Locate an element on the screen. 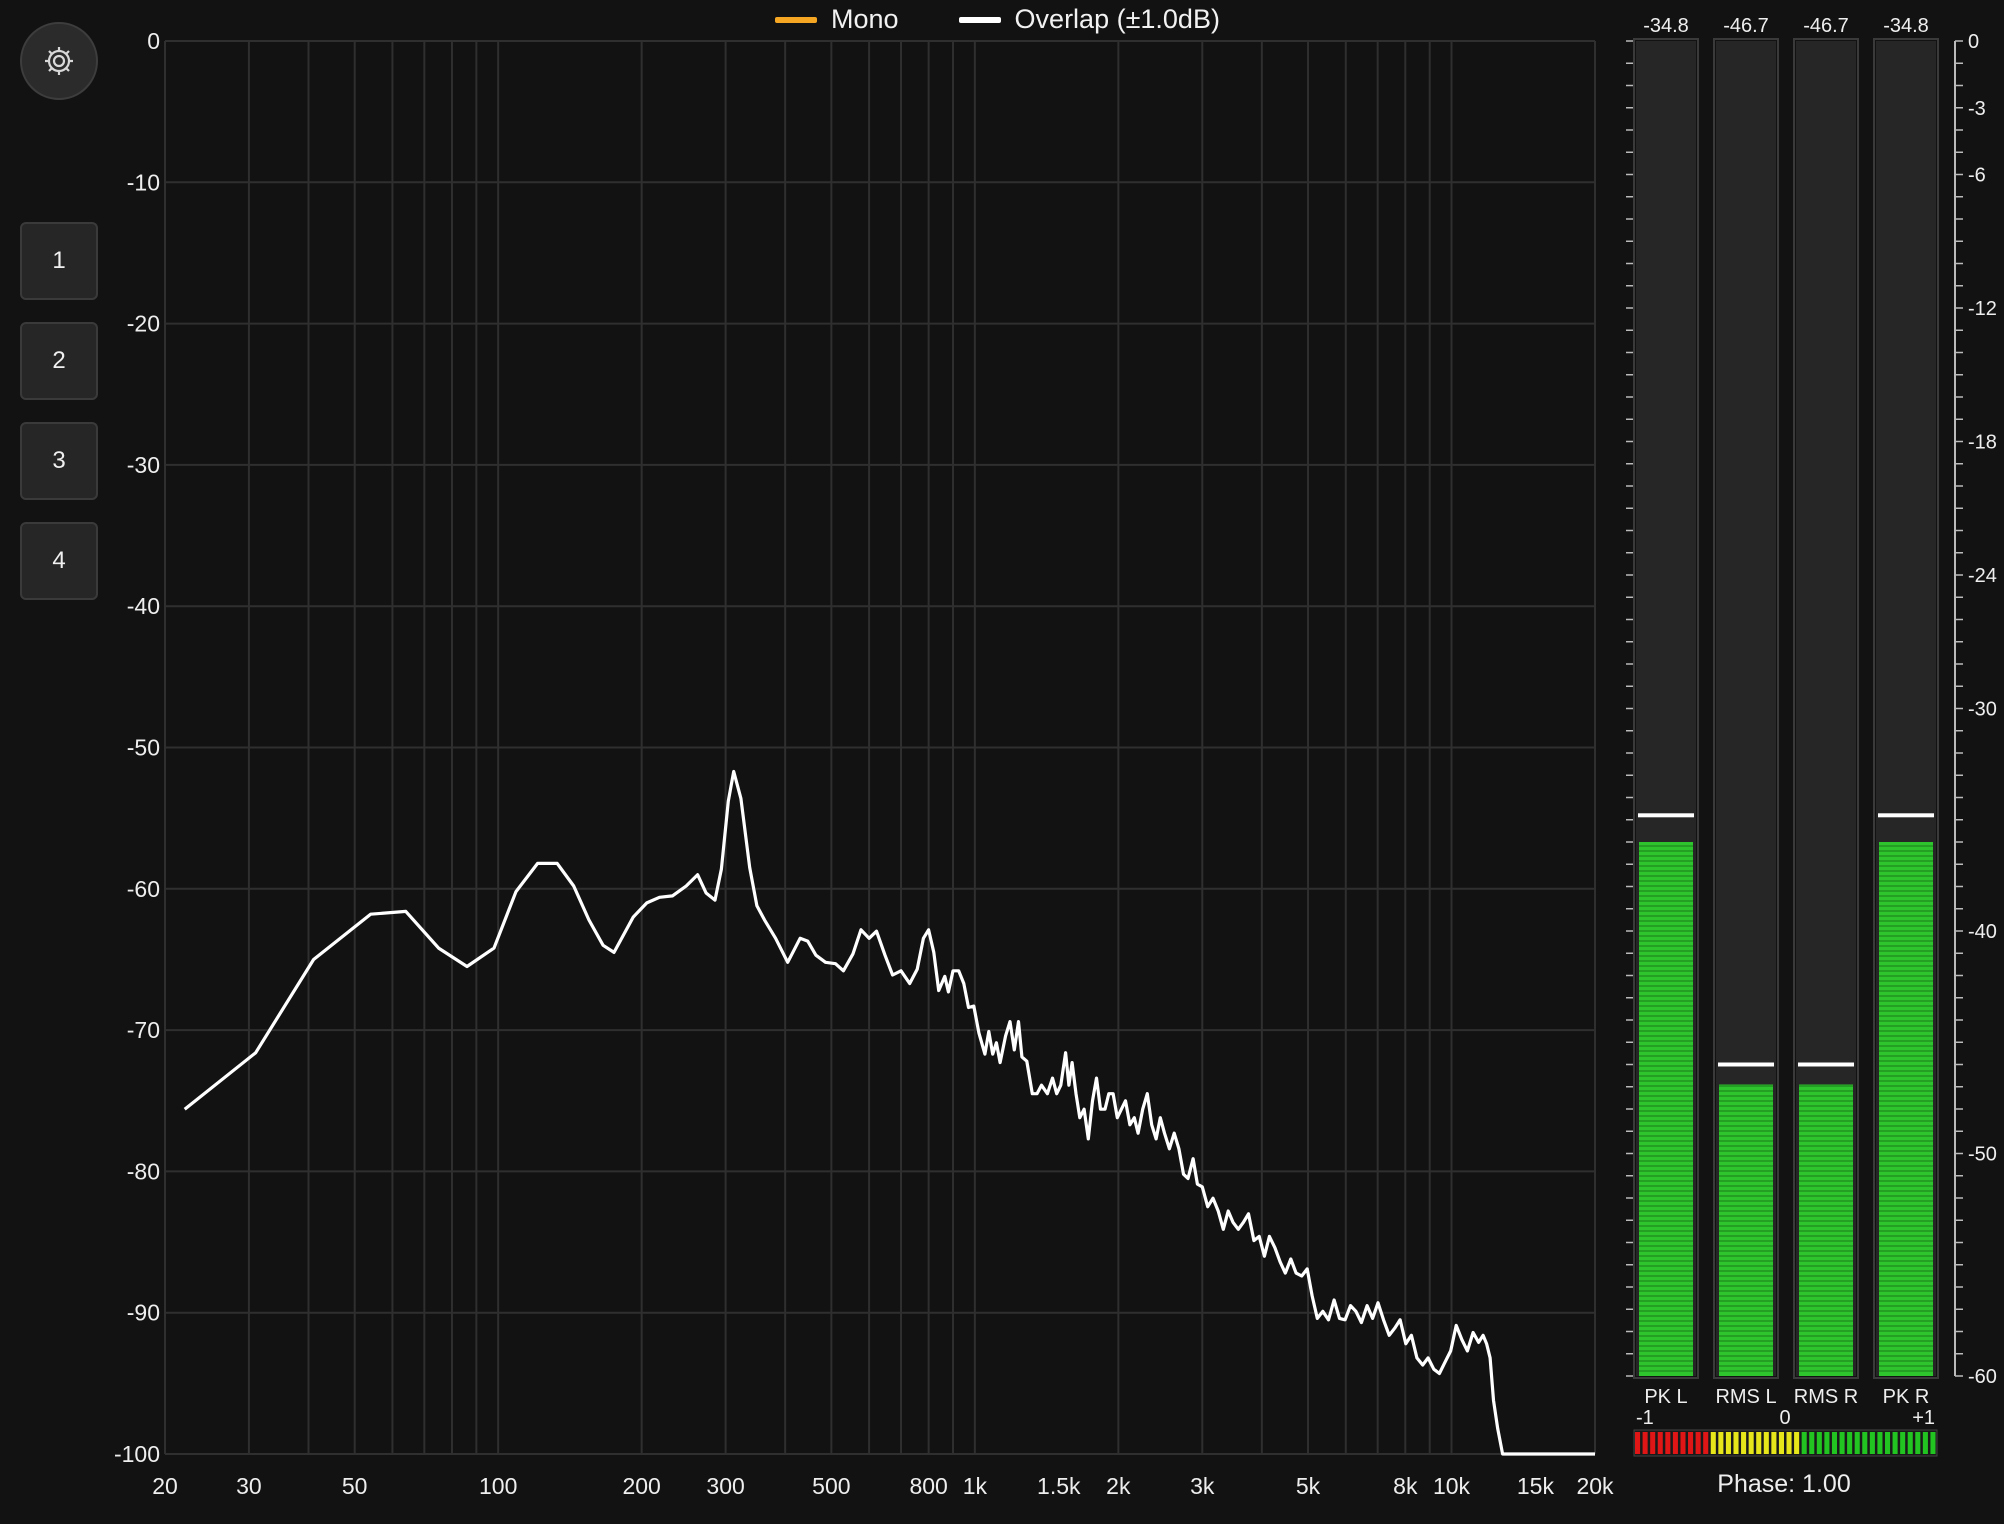  gear-icon is located at coordinates (59, 61).